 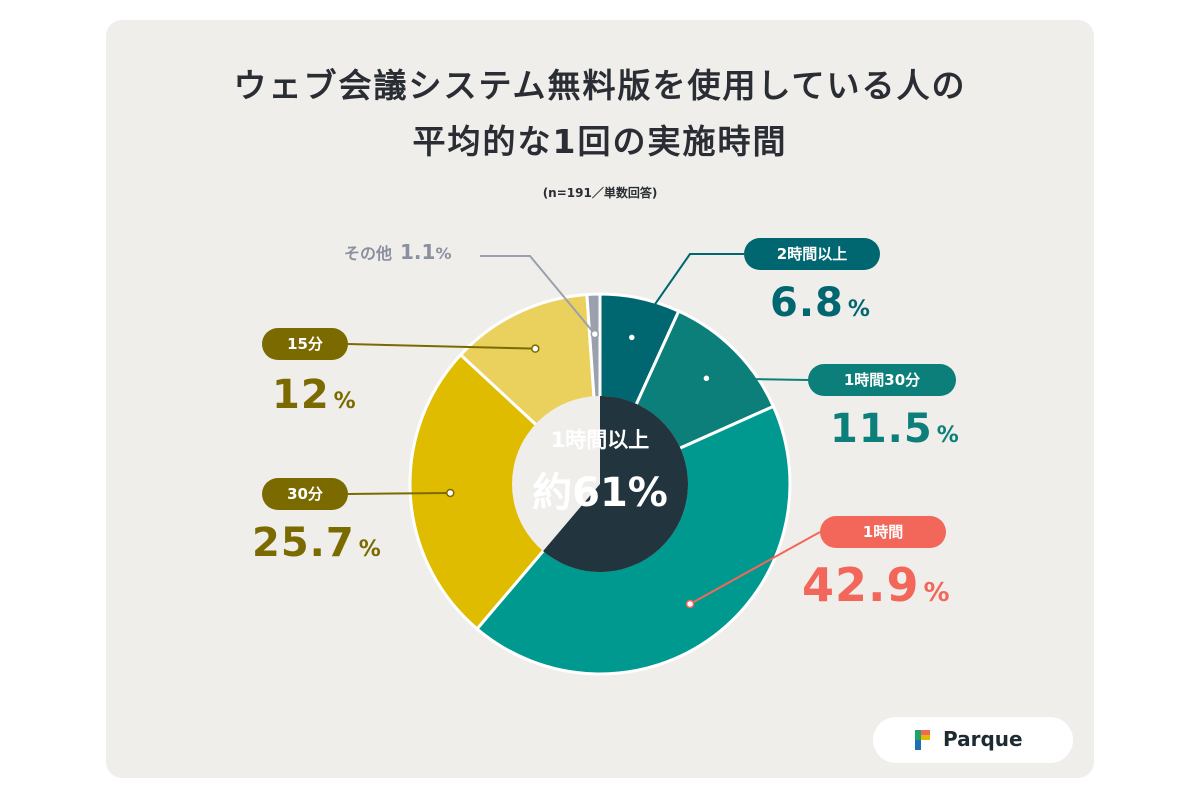 What do you see at coordinates (881, 429) in the screenshot?
I see `value-one-thirty-number: 11.5` at bounding box center [881, 429].